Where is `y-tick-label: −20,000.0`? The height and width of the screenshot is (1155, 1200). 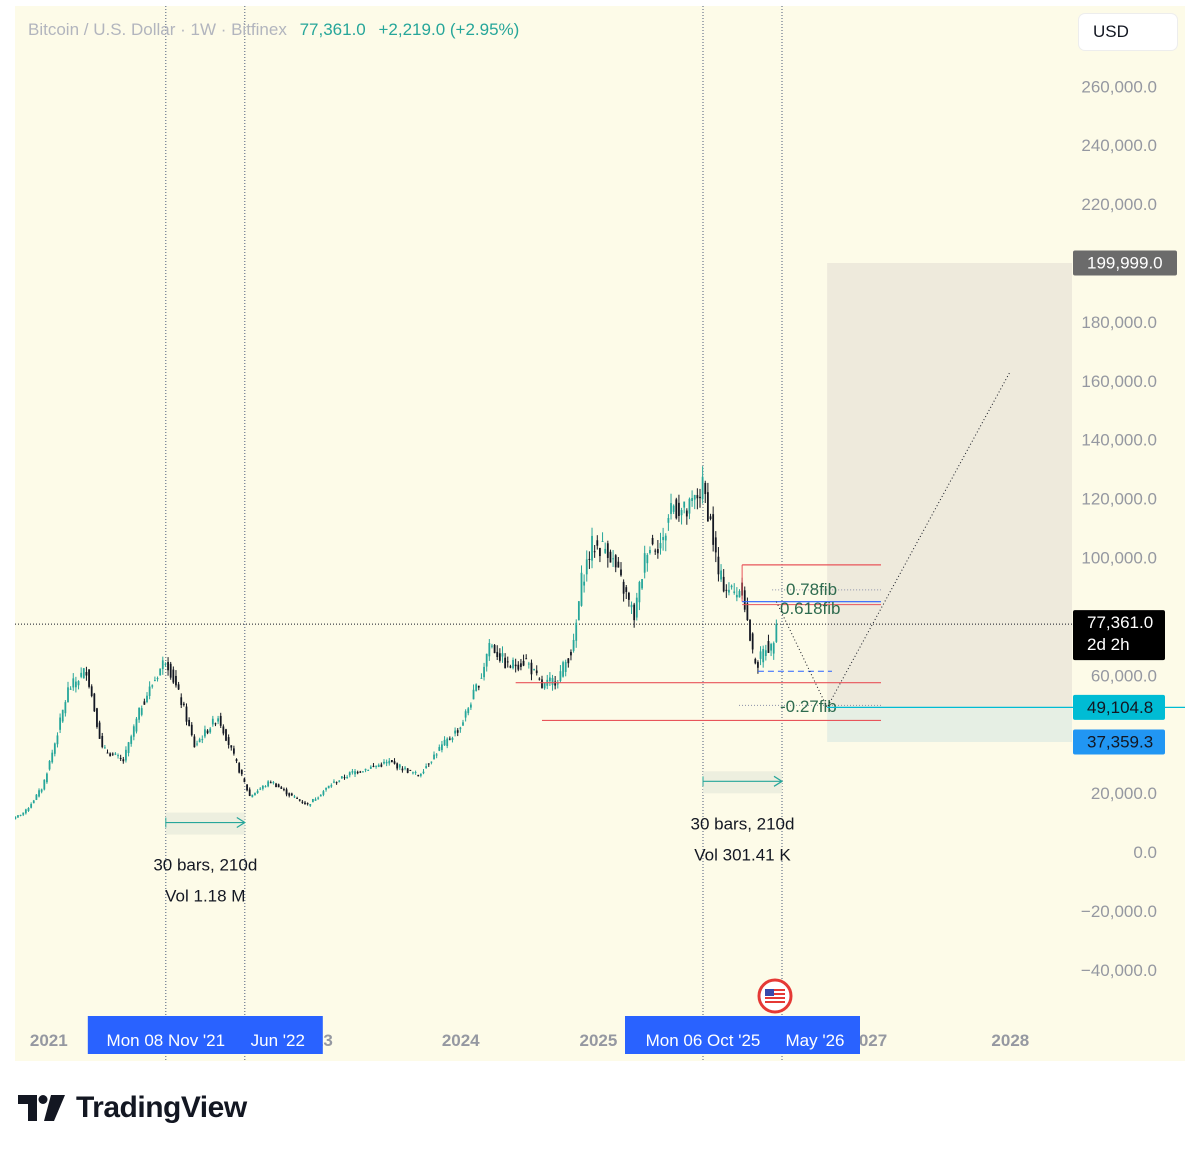
y-tick-label: −20,000.0 is located at coordinates (1119, 911).